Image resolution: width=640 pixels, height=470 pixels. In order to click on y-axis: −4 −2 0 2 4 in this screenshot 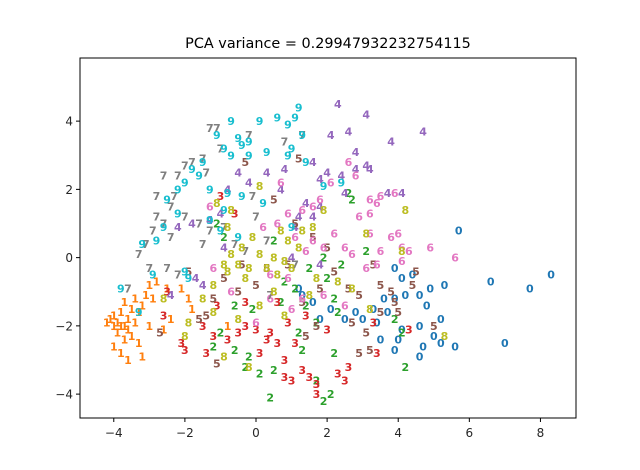, I will do `click(67, 258)`.